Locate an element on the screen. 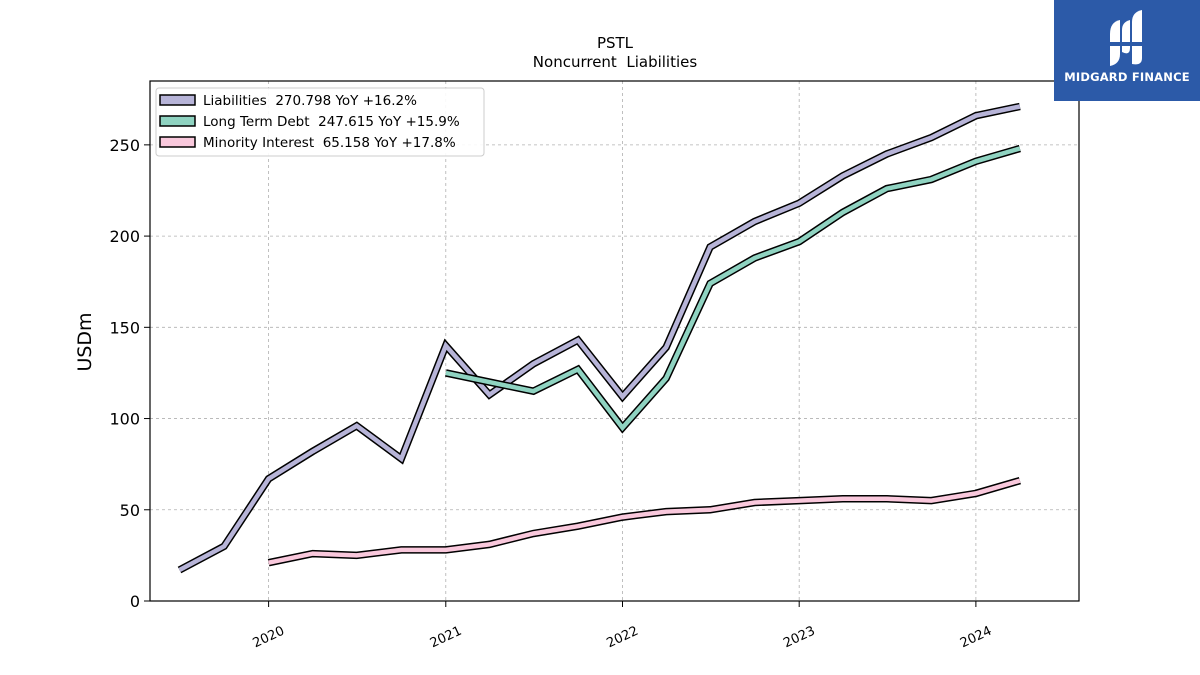 The image size is (1200, 675). legend-box is located at coordinates (320, 122).